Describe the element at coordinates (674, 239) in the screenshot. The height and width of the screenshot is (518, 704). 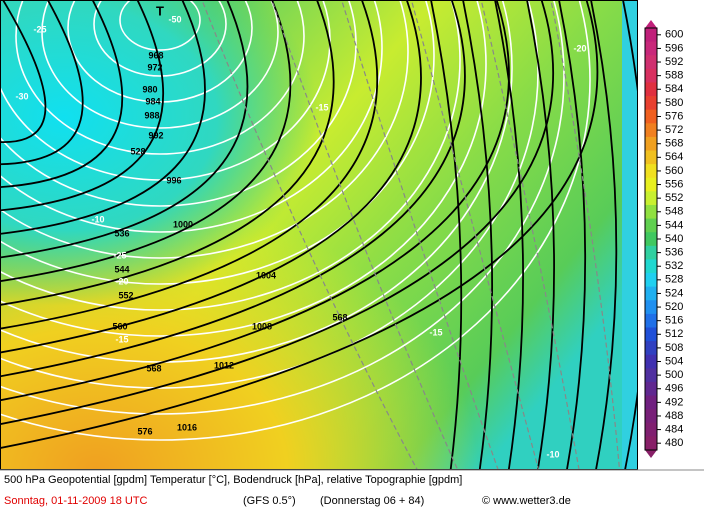
I see `legend-label: 540` at that location.